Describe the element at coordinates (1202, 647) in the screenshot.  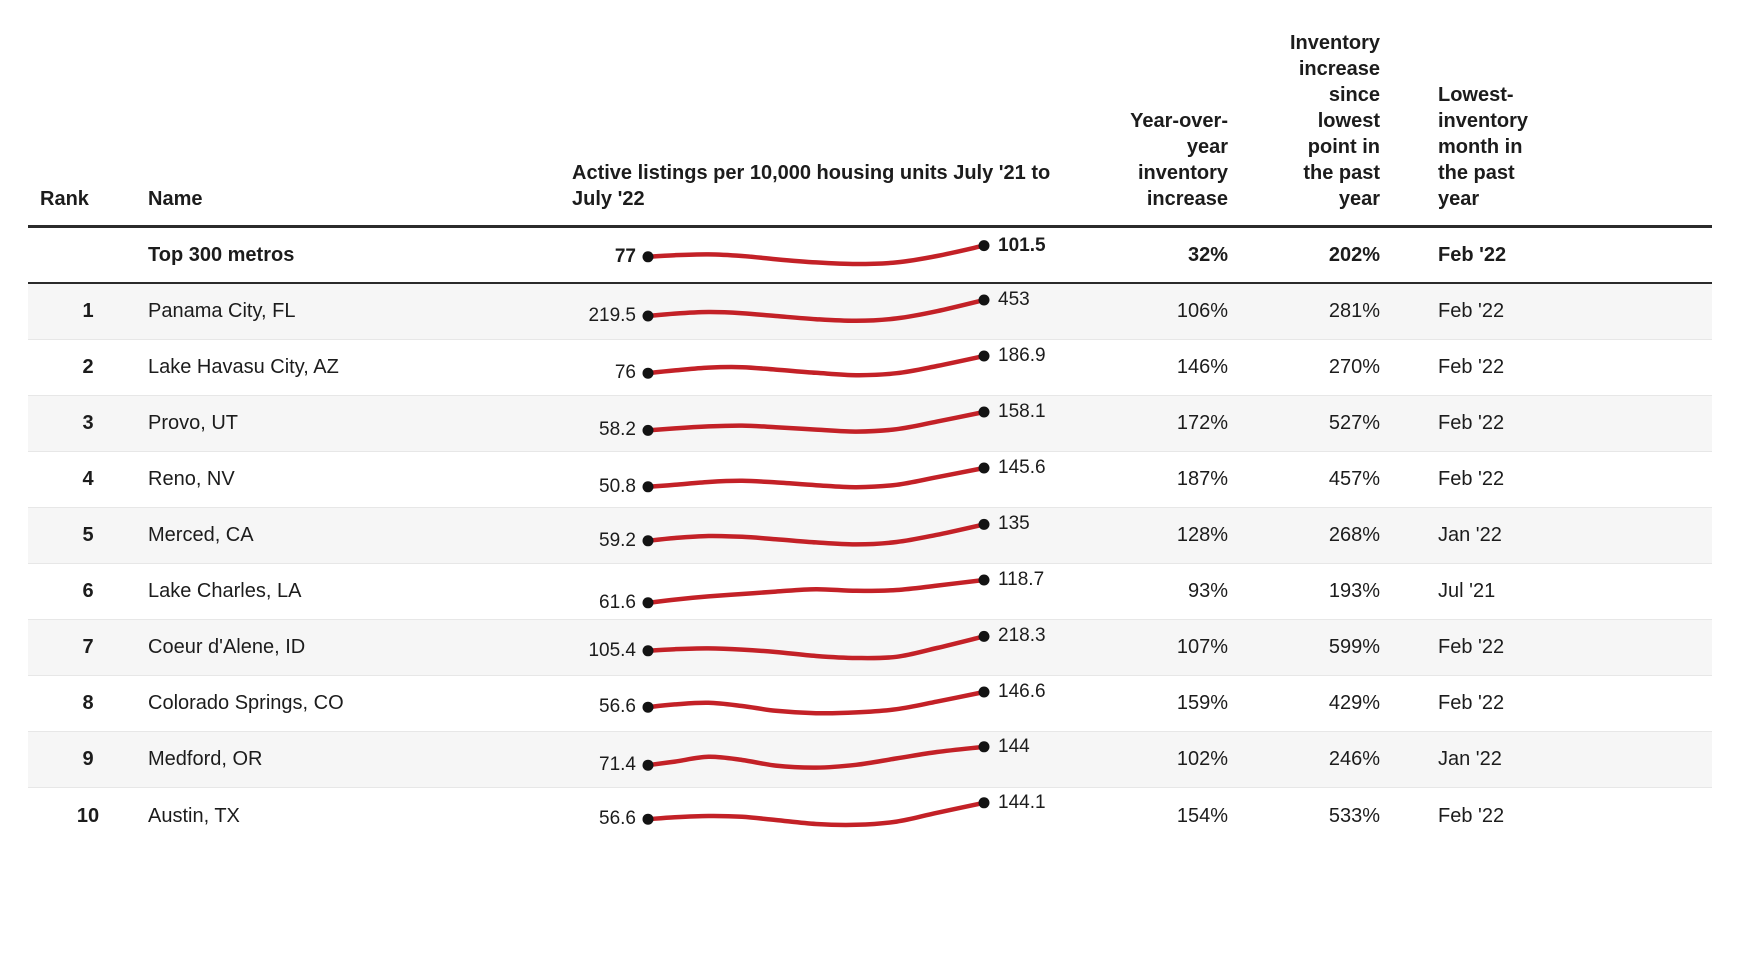
I see `yoy-increase-value: 107%` at that location.